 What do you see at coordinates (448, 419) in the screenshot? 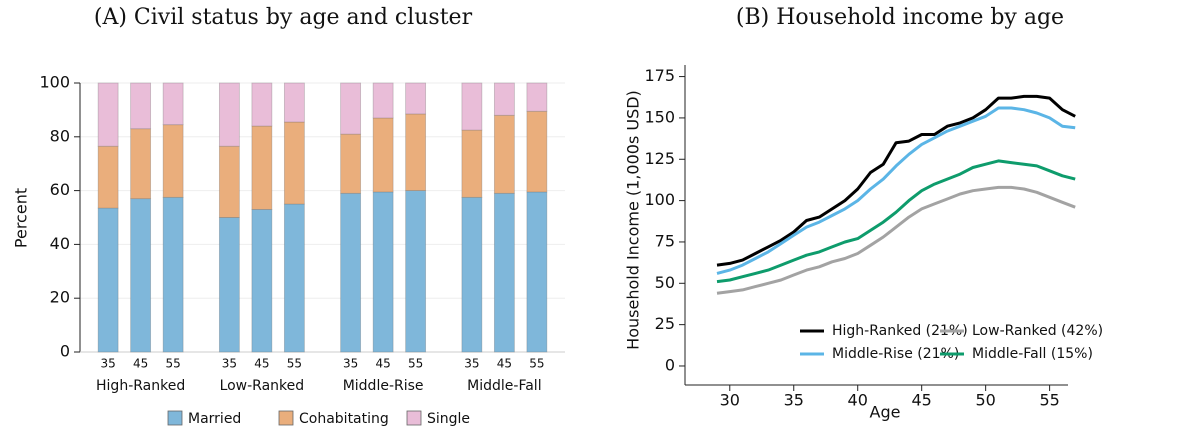
I see `legend-label: Single` at bounding box center [448, 419].